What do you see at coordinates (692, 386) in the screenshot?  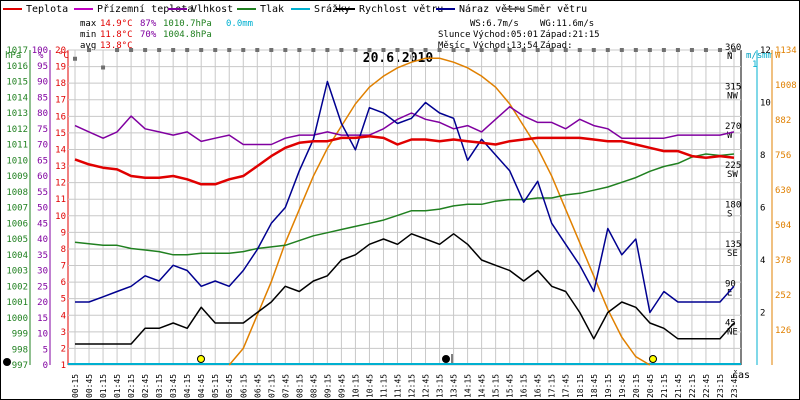 I see `x-tick-label: 22:15` at bounding box center [692, 386].